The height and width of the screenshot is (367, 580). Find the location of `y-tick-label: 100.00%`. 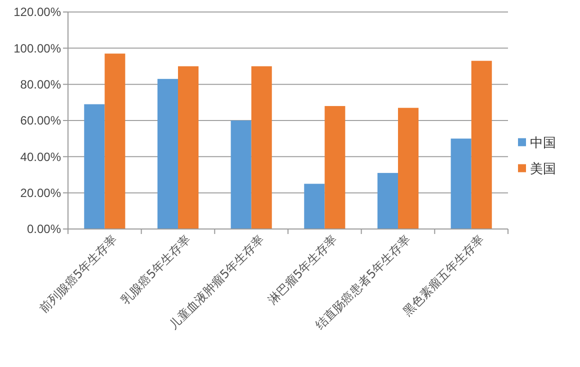

y-tick-label: 100.00% is located at coordinates (38, 48).